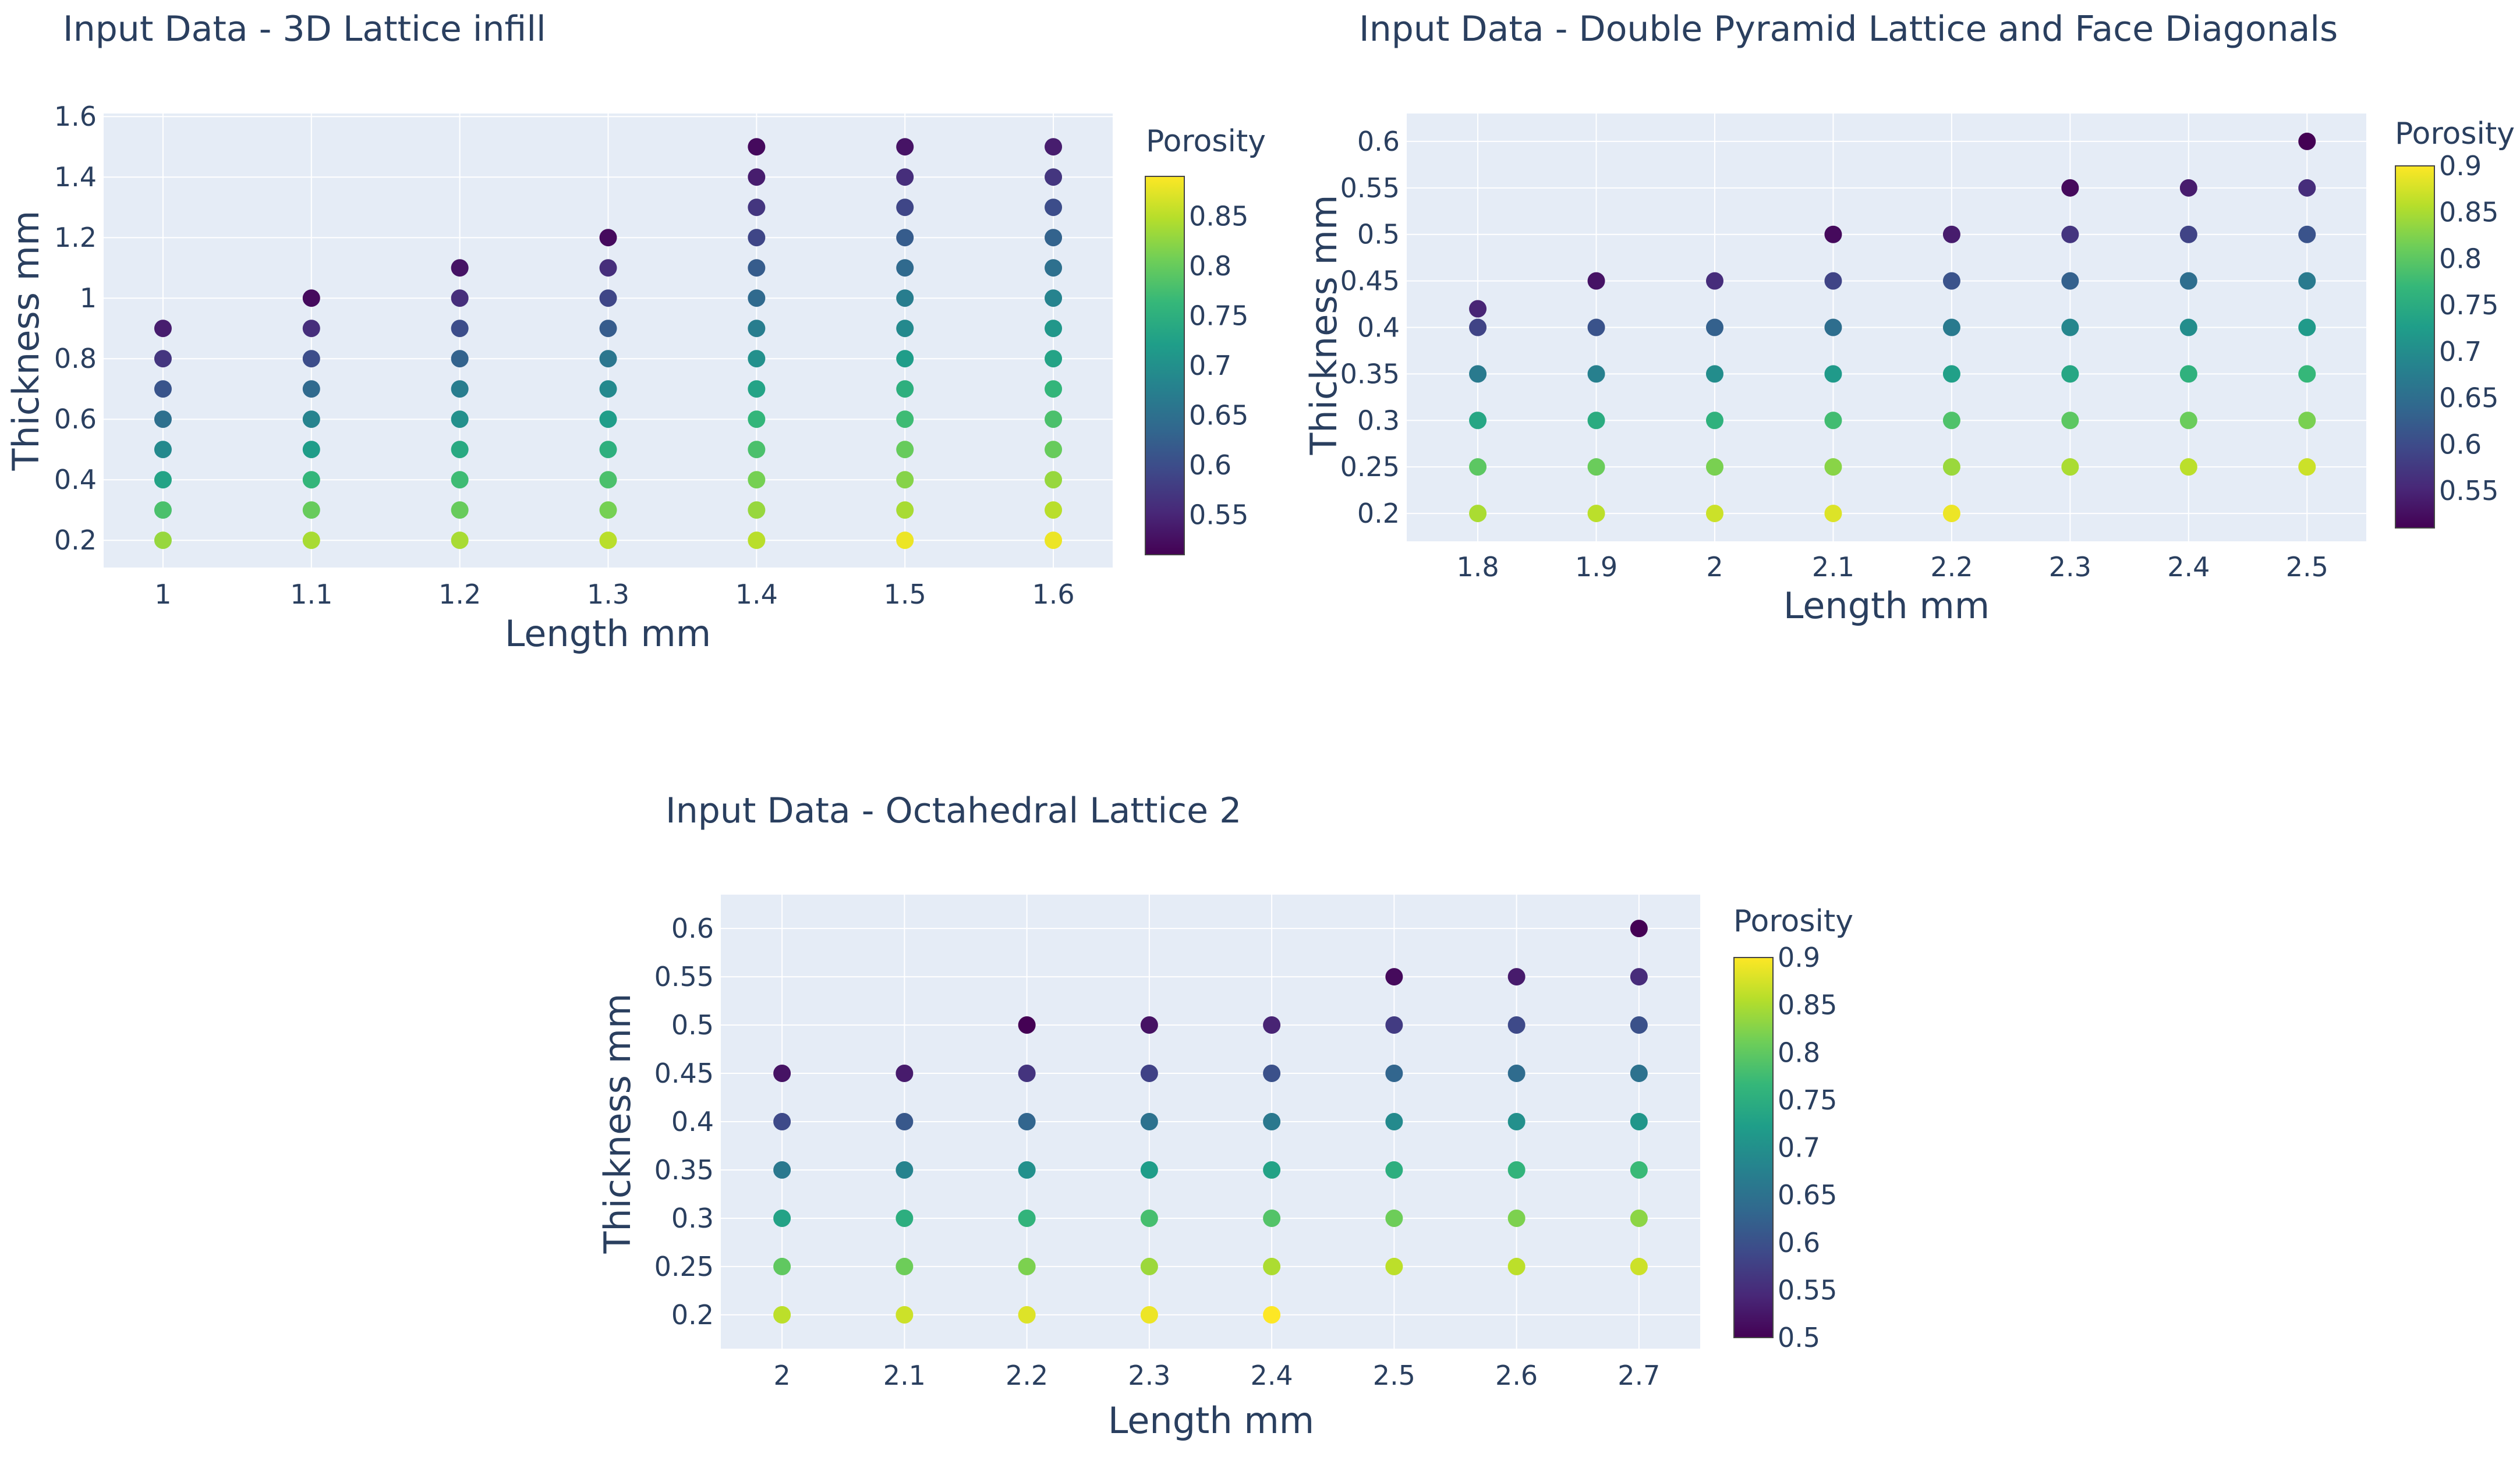 The image size is (2520, 1461). I want to click on y-tick-label: 0.25, so click(1370, 467).